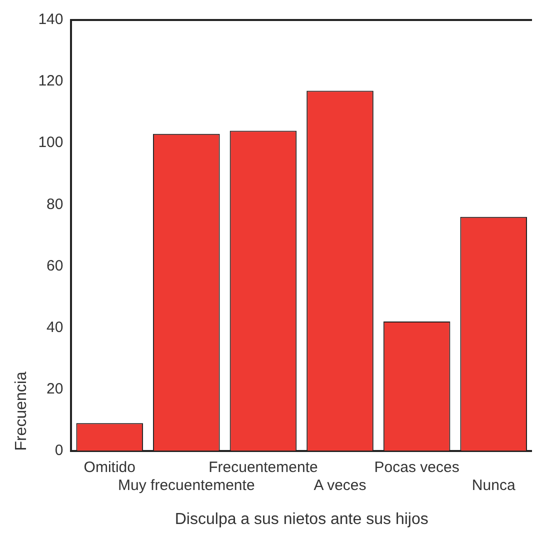  I want to click on x-tick-label: Pocas veces, so click(417, 467).